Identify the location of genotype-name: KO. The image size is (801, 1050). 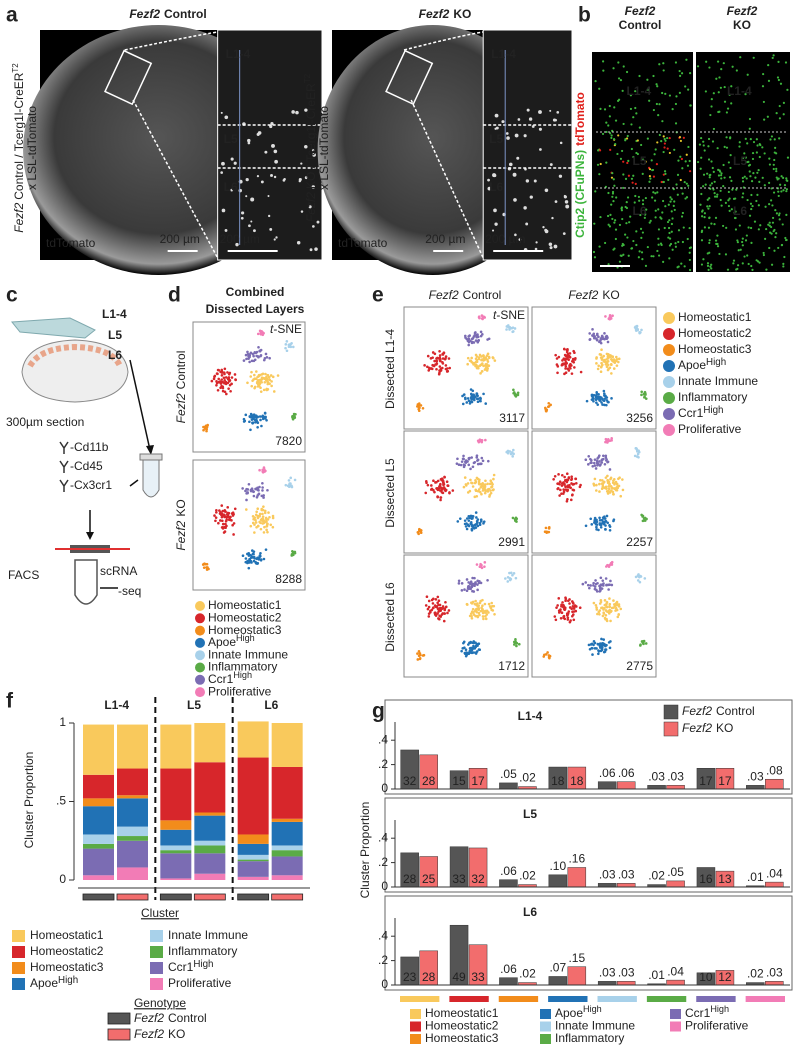
(462, 14).